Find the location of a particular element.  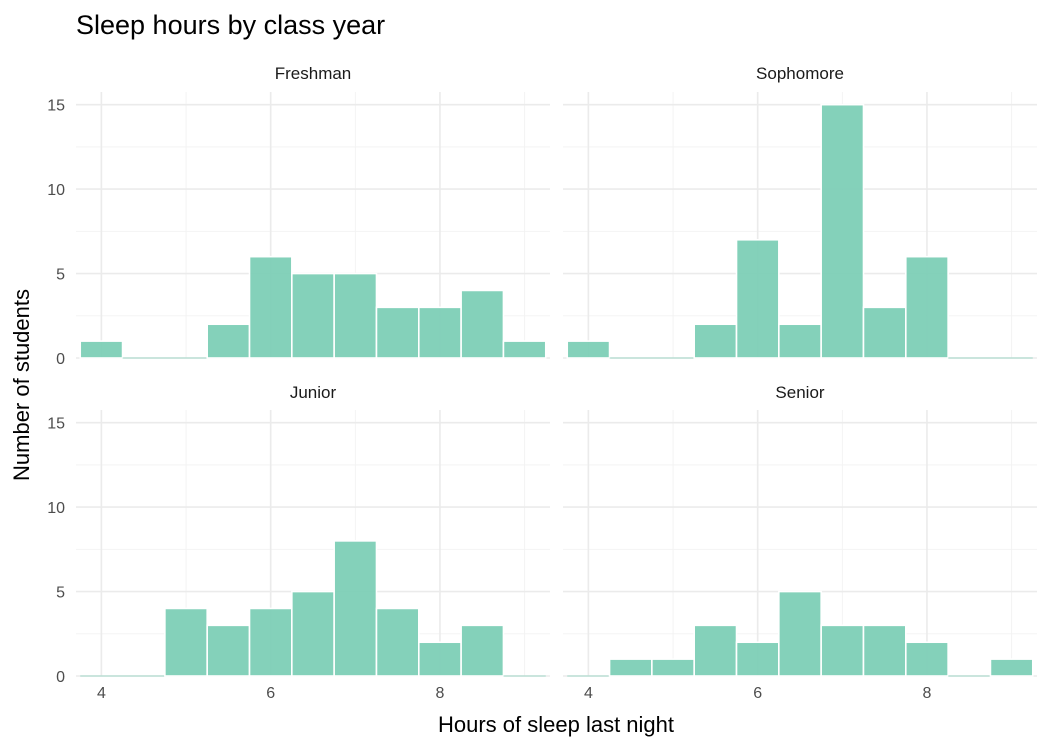

x-axis-title: Hours of sleep last night is located at coordinates (556, 724).